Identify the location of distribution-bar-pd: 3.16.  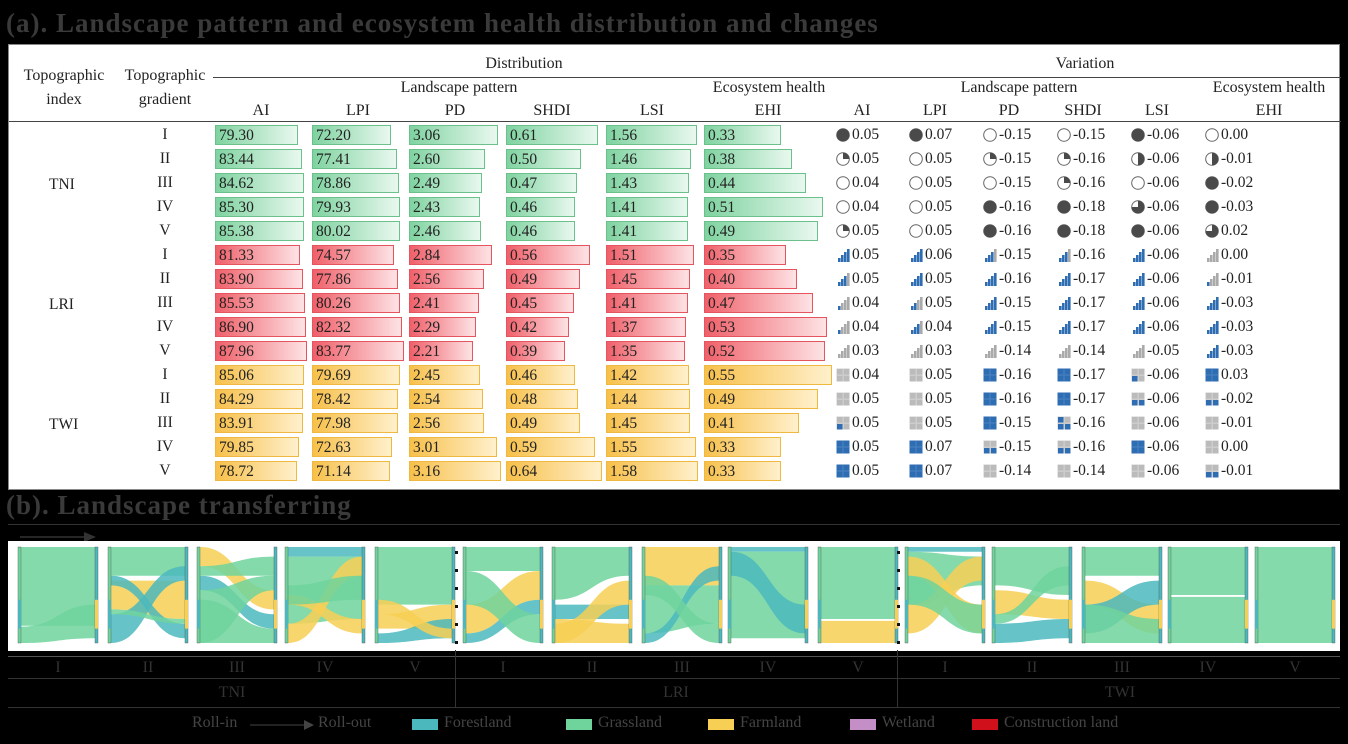
(455, 471).